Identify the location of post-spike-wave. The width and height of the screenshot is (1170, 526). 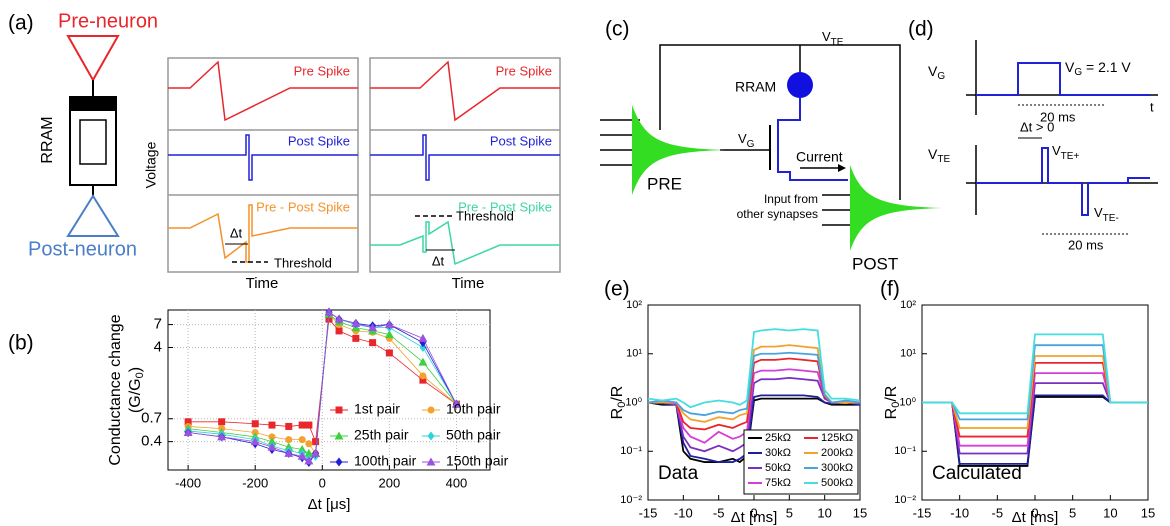
(263, 157).